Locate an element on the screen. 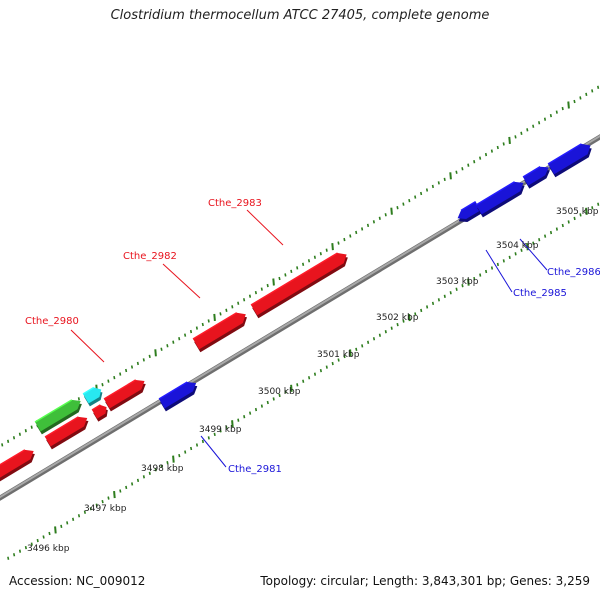  kbp-label-3498: 3498 kbp is located at coordinates (162, 469).